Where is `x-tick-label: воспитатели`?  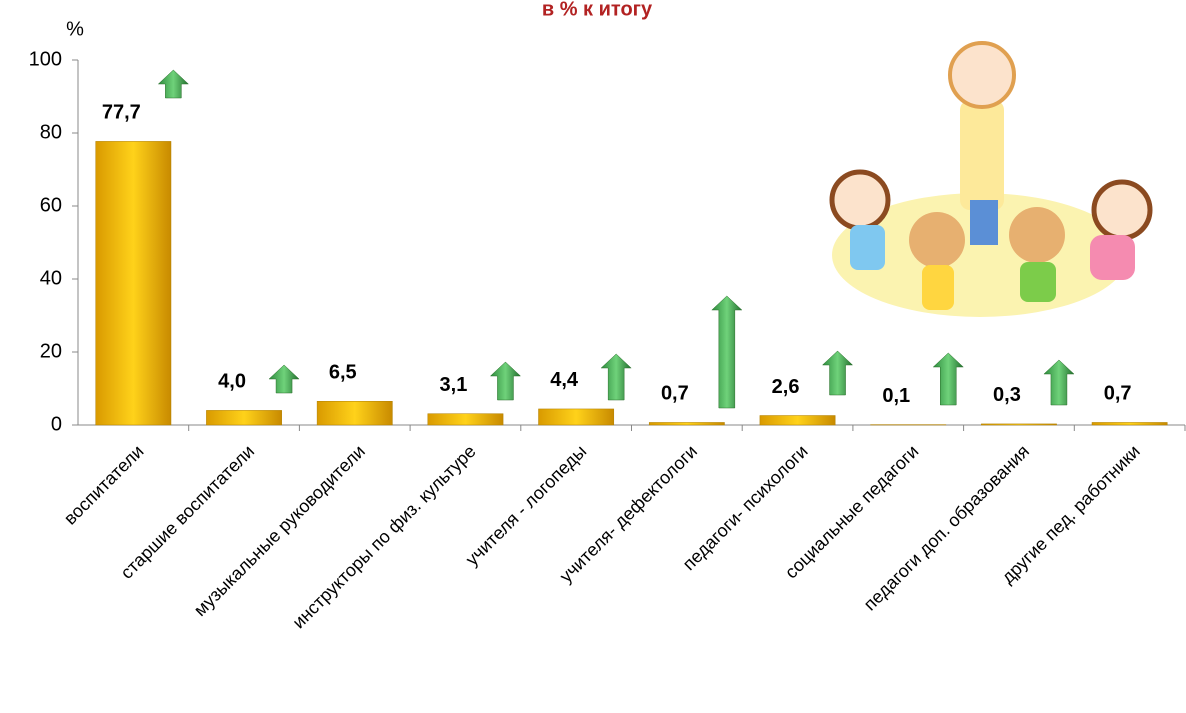 x-tick-label: воспитатели is located at coordinates (104, 485).